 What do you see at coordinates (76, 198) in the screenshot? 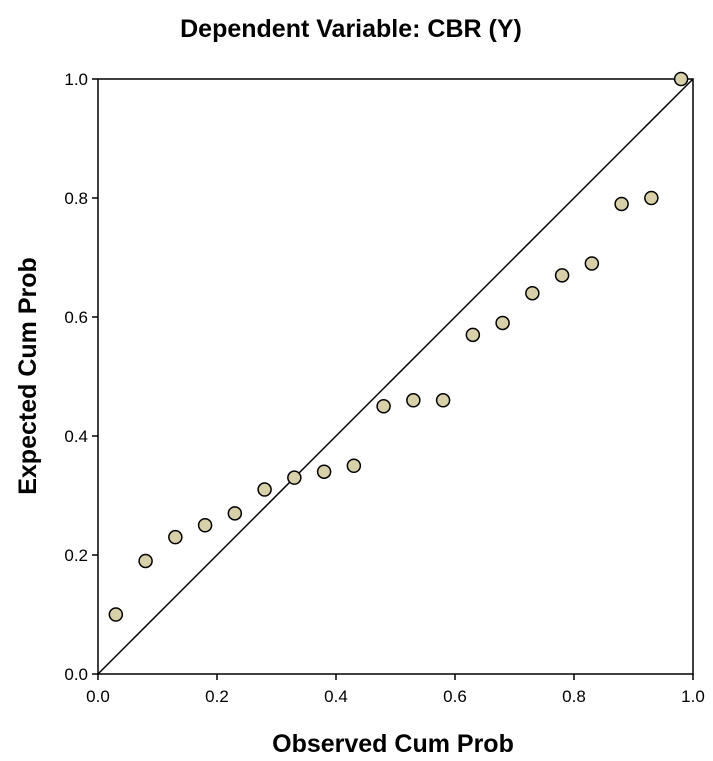
I see `y-tick-label: 0.8` at bounding box center [76, 198].